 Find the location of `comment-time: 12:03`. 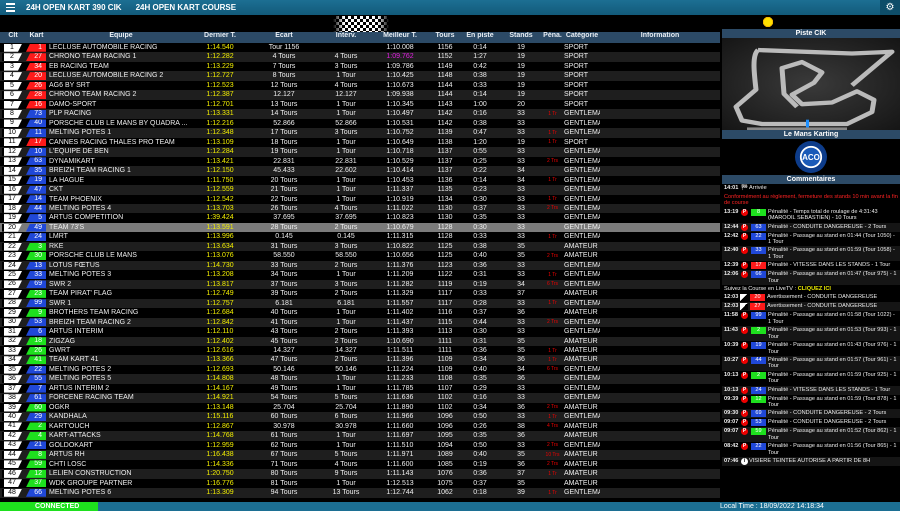

comment-time: 12:03 is located at coordinates (731, 306).